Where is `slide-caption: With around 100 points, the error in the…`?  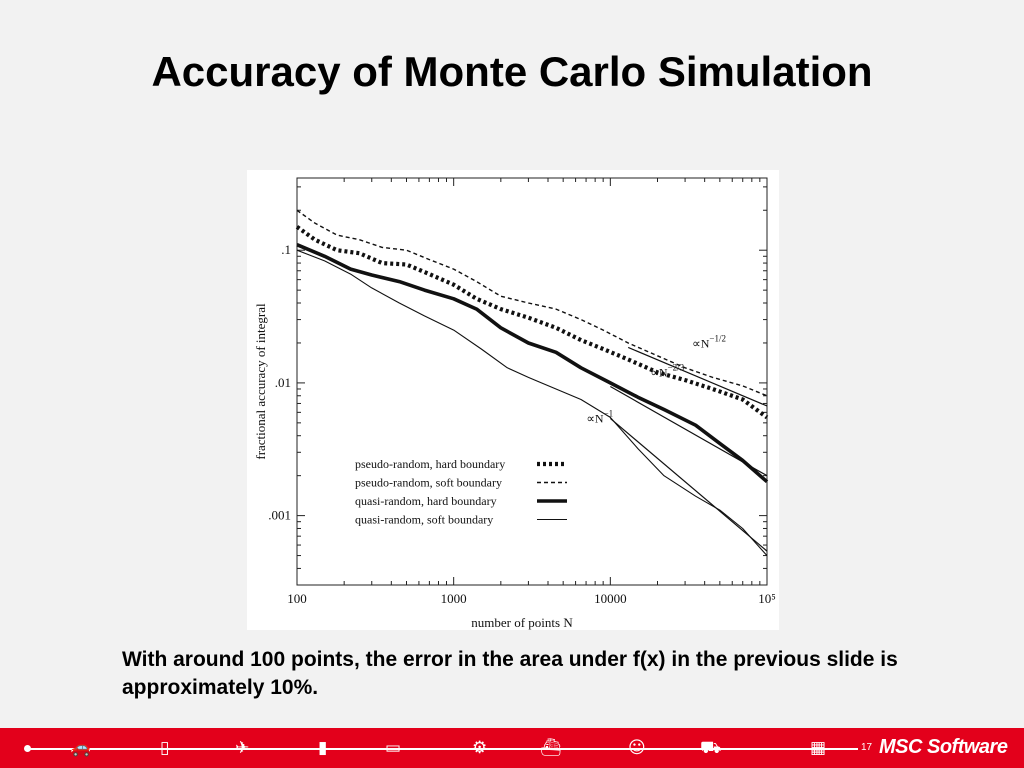
slide-caption: With around 100 points, the error in the… is located at coordinates (510, 673).